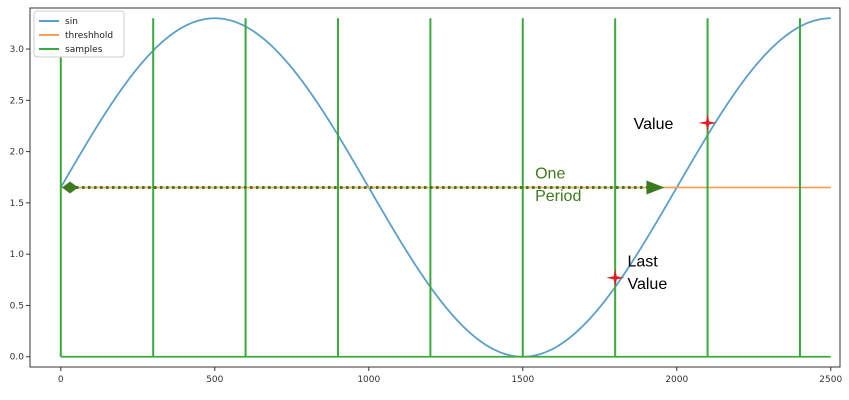 Image resolution: width=849 pixels, height=400 pixels. Describe the element at coordinates (17, 204) in the screenshot. I see `y-tick-label: 1.5` at that location.